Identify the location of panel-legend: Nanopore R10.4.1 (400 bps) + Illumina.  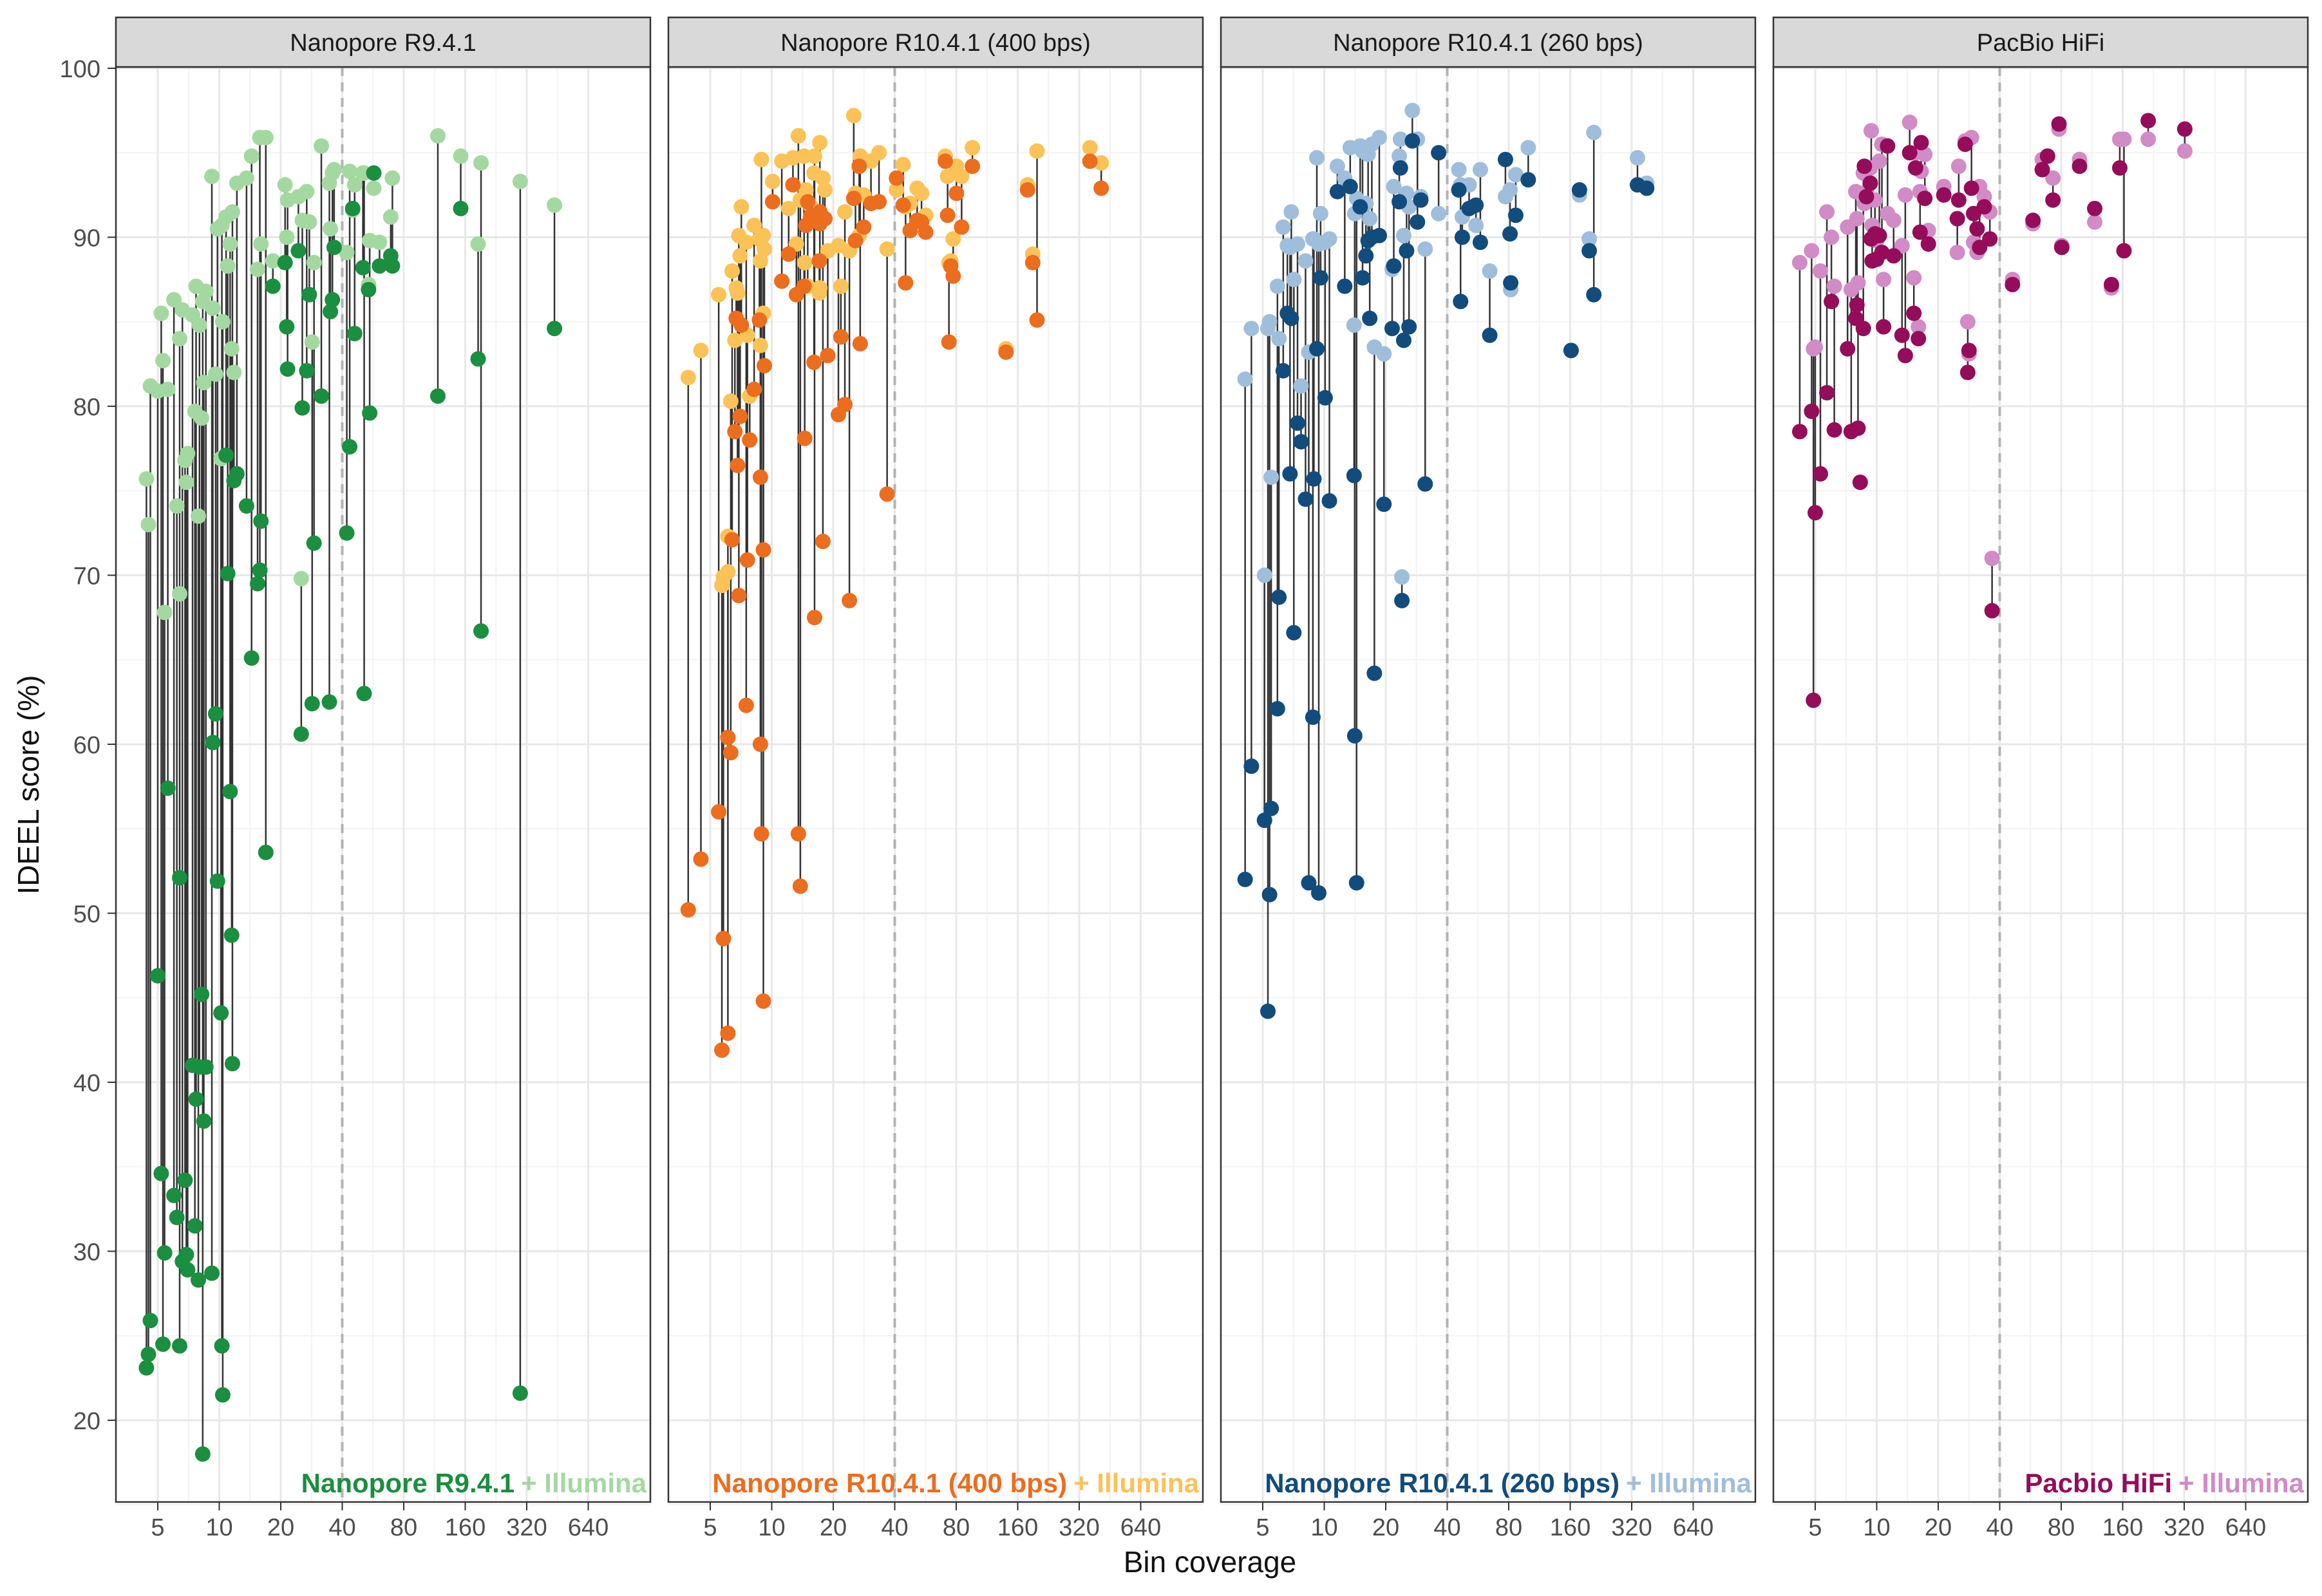
(955, 1483).